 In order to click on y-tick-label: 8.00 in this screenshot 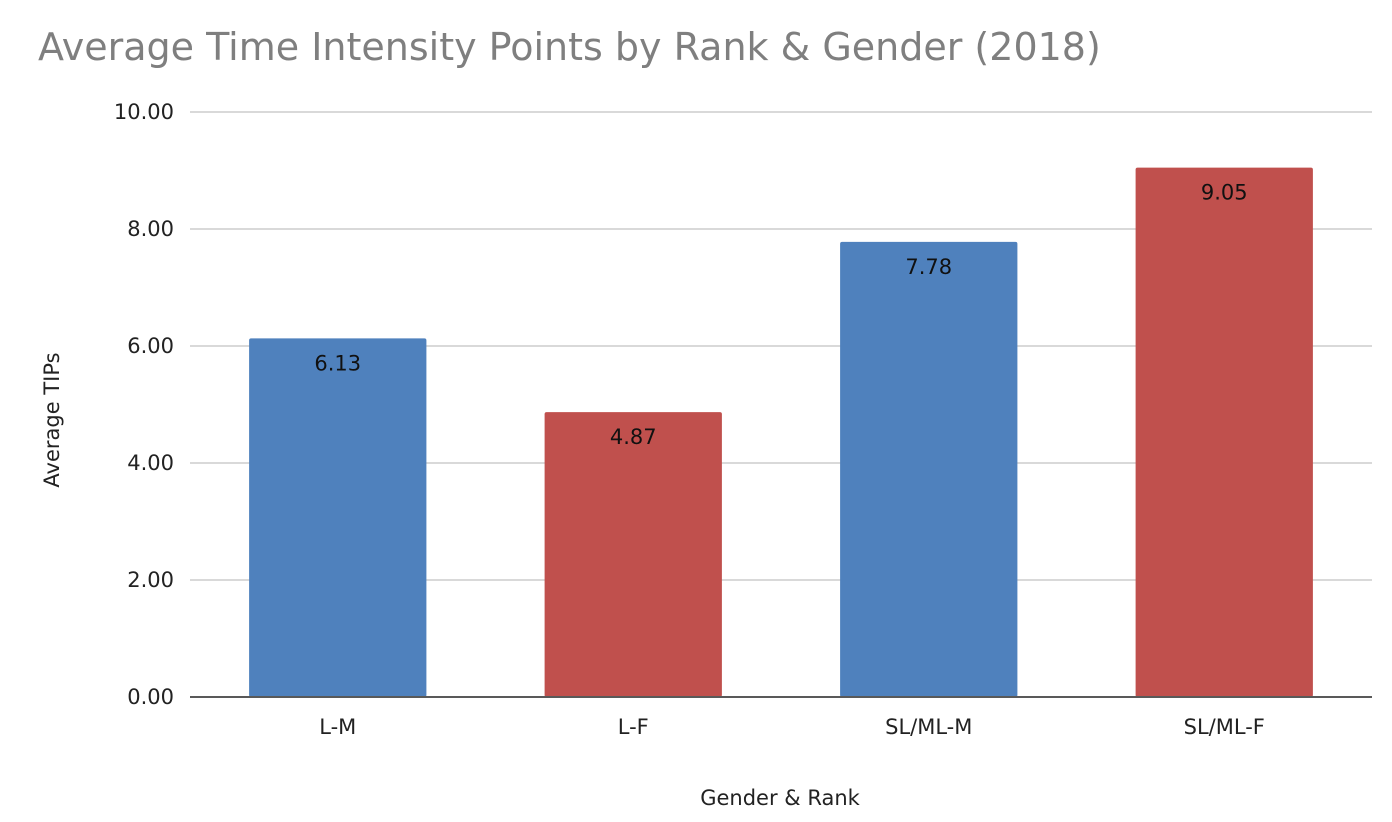, I will do `click(150, 229)`.